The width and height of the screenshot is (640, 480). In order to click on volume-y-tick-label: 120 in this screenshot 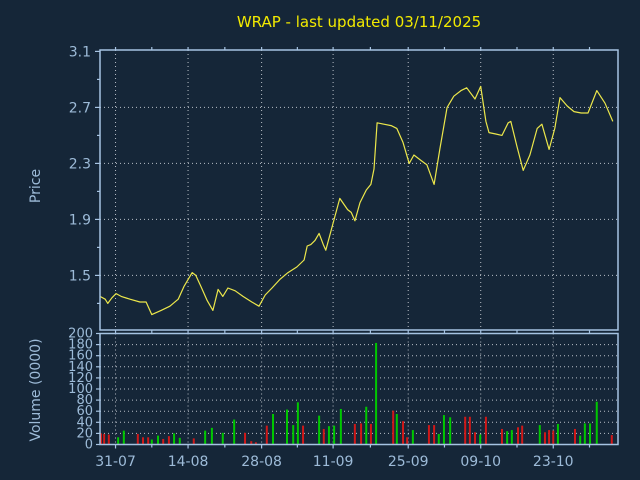, I will do `click(80, 378)`.